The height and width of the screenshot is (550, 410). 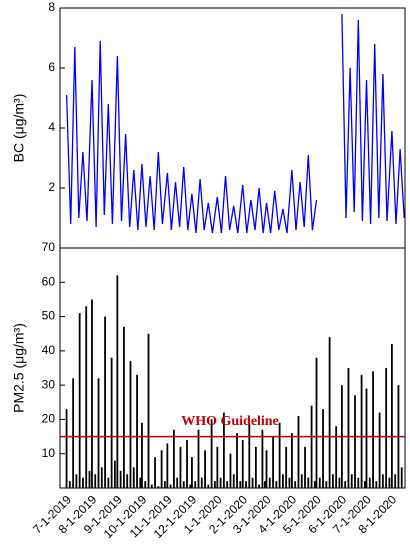 I want to click on y-tick-label: 4, so click(x=51, y=127).